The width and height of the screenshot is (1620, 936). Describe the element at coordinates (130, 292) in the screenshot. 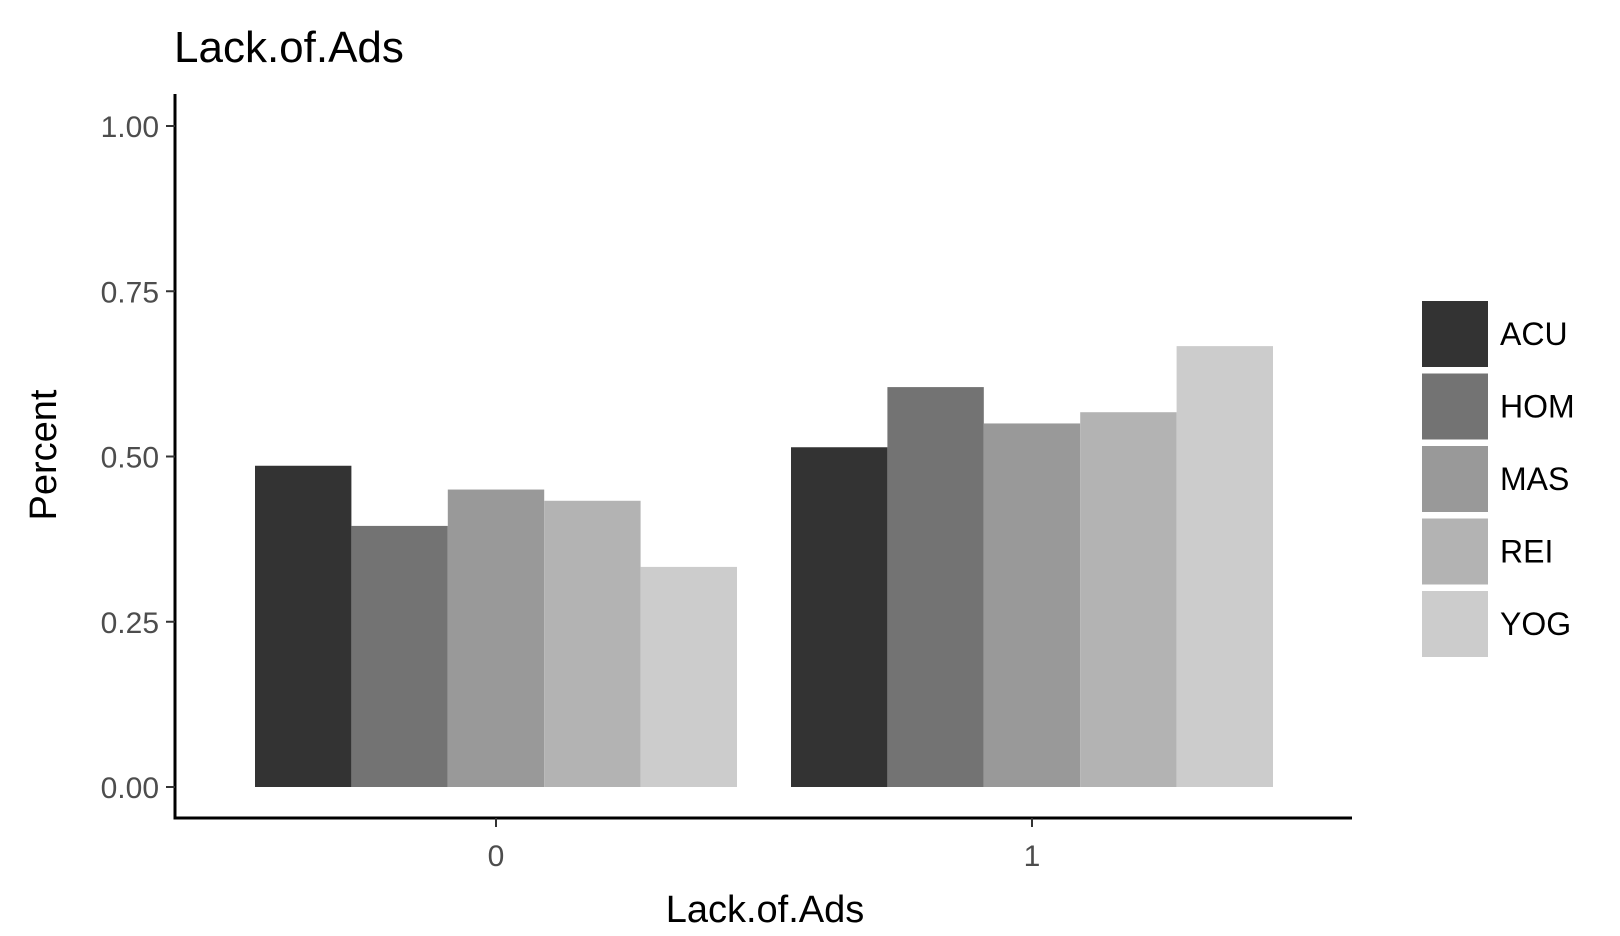

I see `y-tick-label: 0.75` at that location.